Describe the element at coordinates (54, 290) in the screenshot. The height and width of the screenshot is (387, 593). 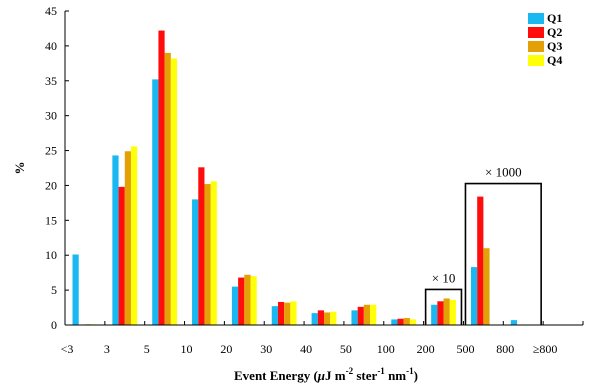
I see `y-tick-label: 5` at that location.